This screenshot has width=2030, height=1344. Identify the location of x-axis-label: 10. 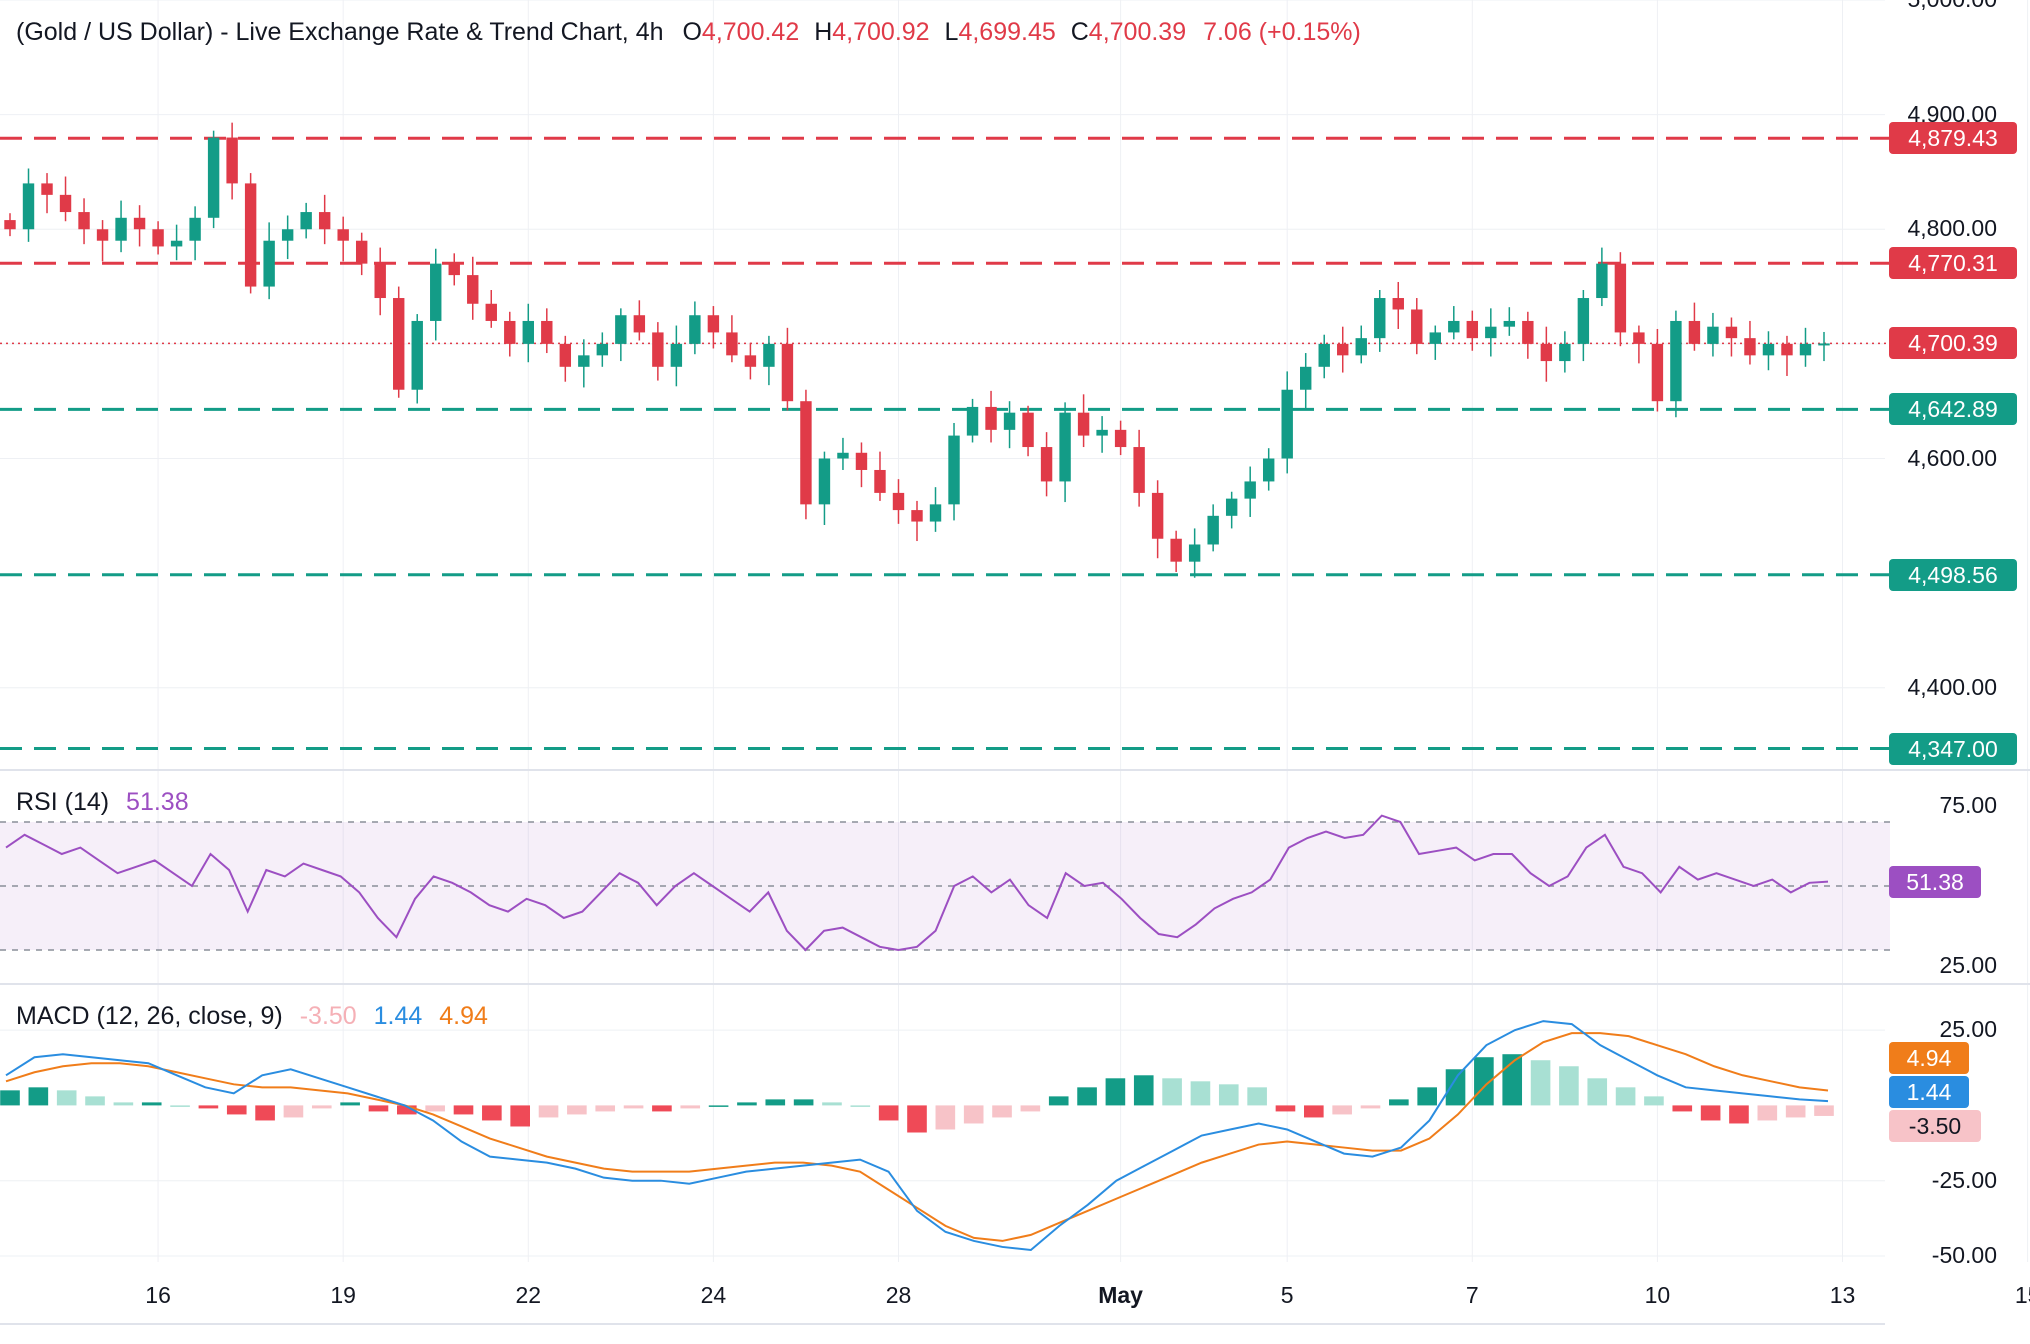
(1657, 1295).